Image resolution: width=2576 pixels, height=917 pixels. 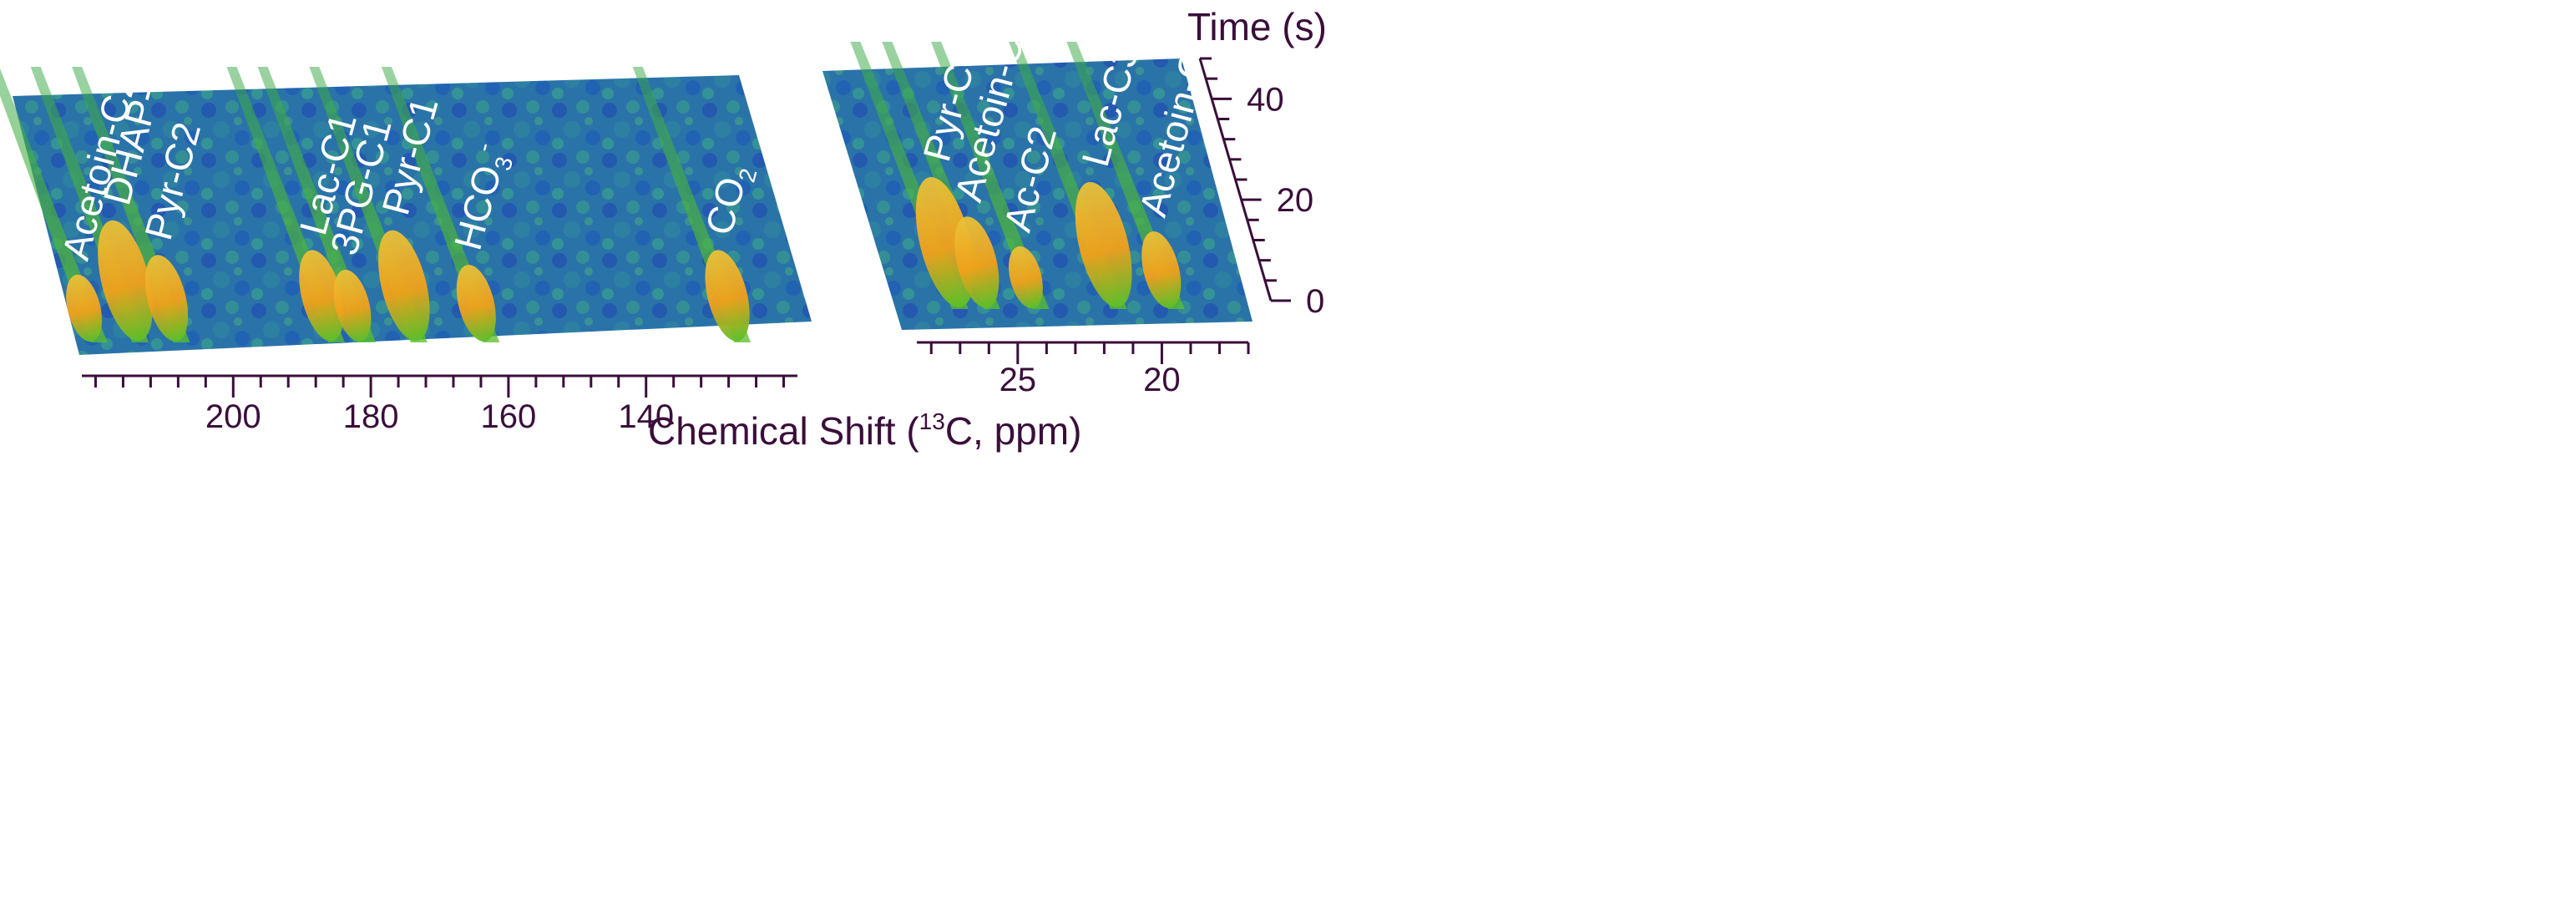 I want to click on peak-blobs, so click(x=624, y=259).